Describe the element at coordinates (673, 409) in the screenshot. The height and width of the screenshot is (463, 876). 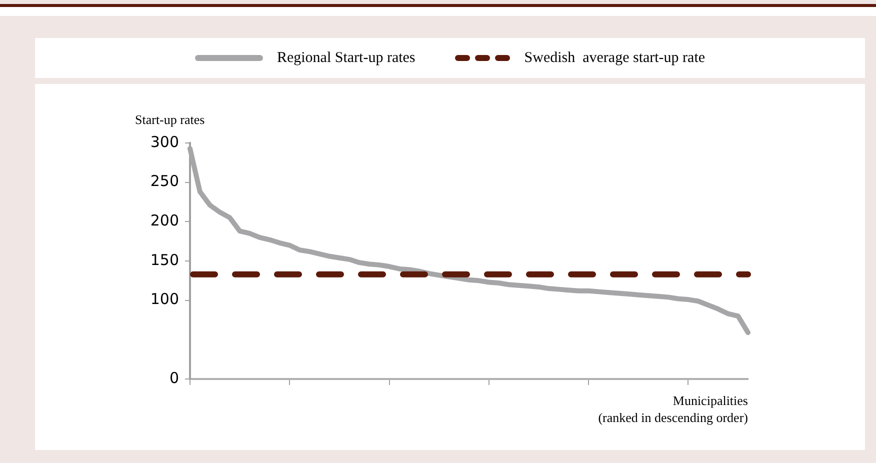
I see `x-axis-title: Municipalities (ranked in descending order)` at that location.